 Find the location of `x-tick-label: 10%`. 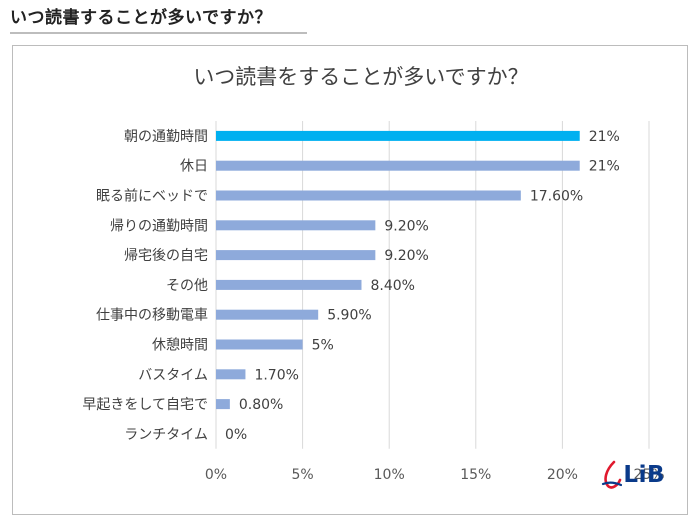

x-tick-label: 10% is located at coordinates (389, 475).